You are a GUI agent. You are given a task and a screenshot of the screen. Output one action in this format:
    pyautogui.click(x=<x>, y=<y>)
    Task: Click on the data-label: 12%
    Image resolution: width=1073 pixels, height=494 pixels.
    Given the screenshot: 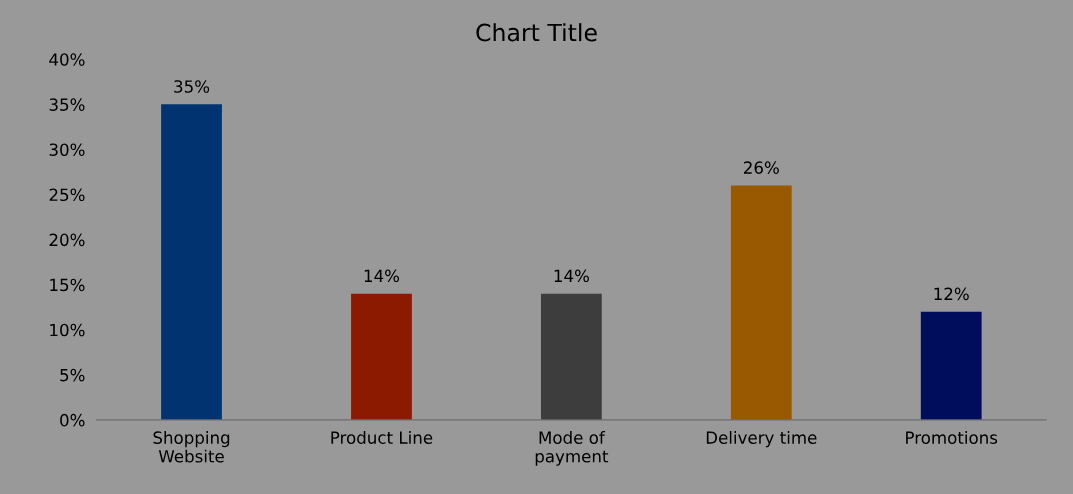 What is the action you would take?
    pyautogui.click(x=951, y=294)
    